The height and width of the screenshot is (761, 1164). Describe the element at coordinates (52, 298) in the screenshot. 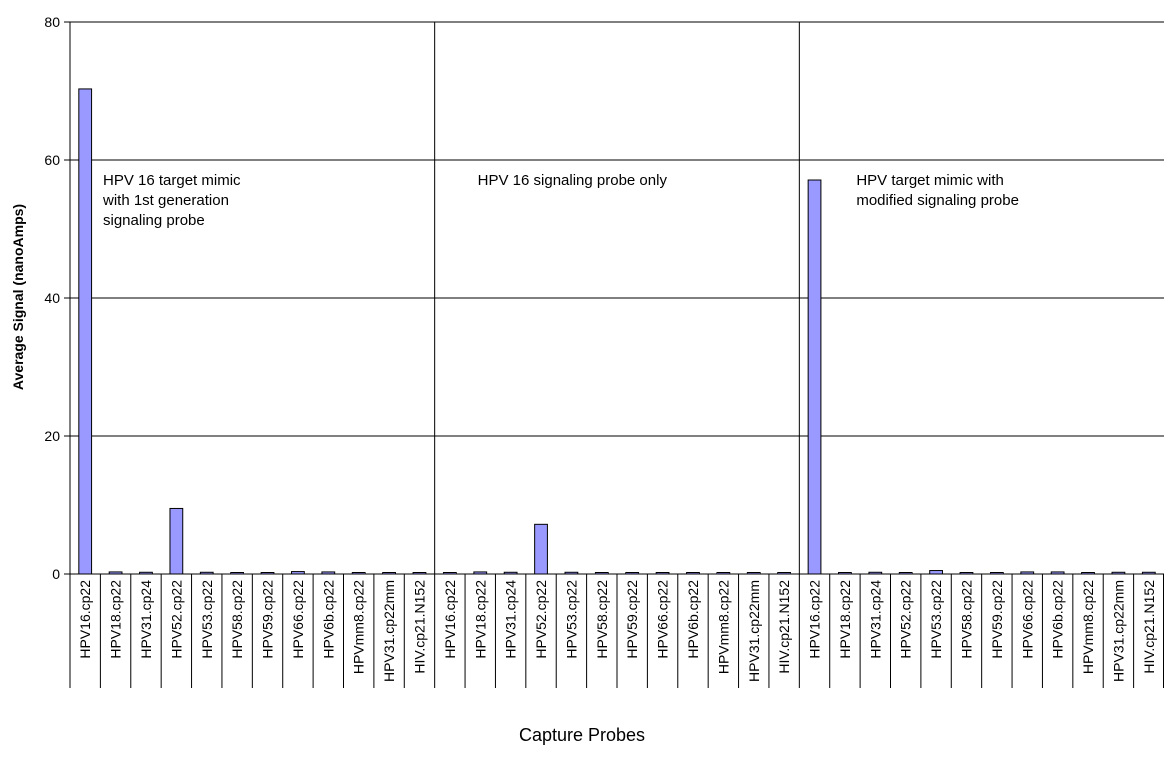

I see `y-tick-label: 40` at that location.